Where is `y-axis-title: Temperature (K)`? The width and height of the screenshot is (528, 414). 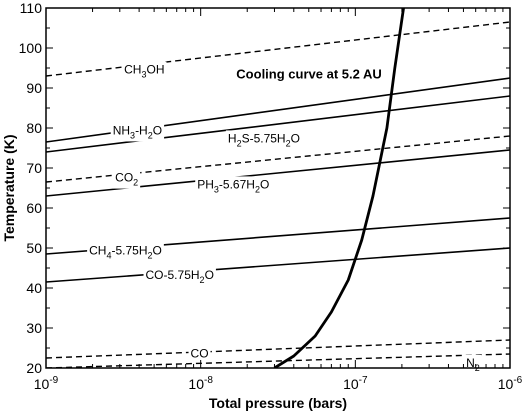
y-axis-title: Temperature (K) is located at coordinates (9, 187).